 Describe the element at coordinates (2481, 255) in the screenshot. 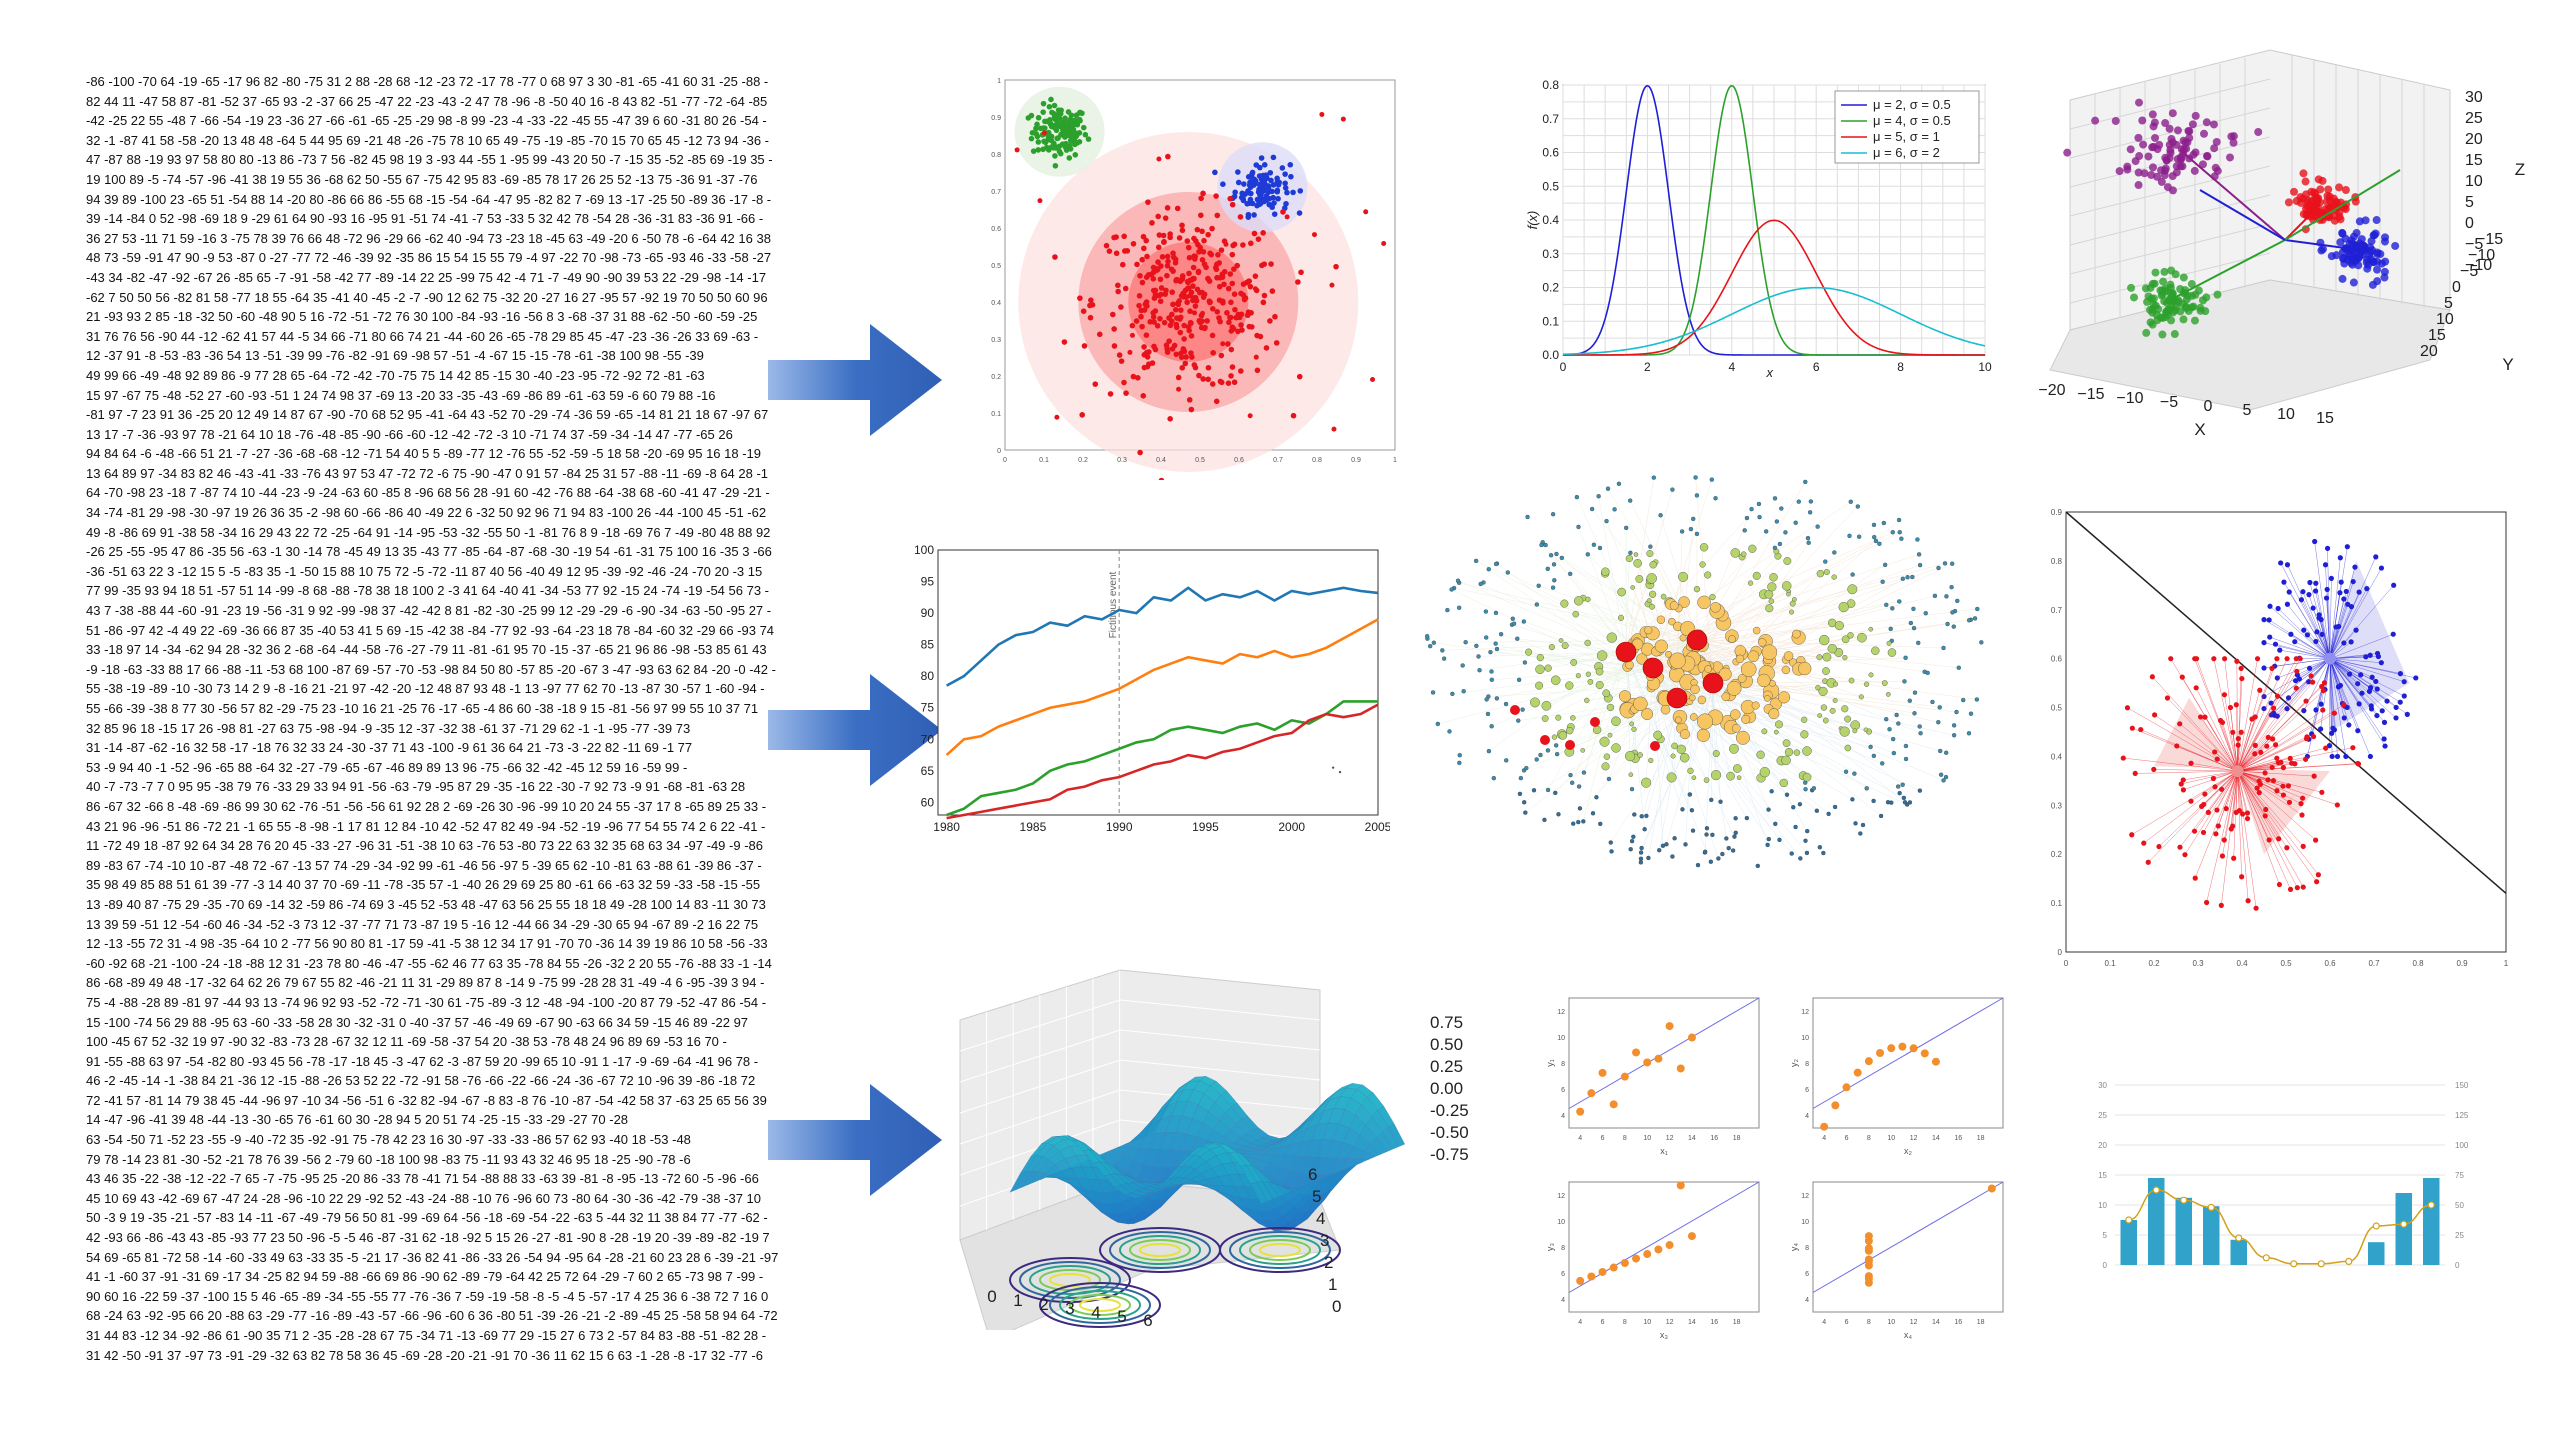

I see `y-tick-label: −10` at that location.